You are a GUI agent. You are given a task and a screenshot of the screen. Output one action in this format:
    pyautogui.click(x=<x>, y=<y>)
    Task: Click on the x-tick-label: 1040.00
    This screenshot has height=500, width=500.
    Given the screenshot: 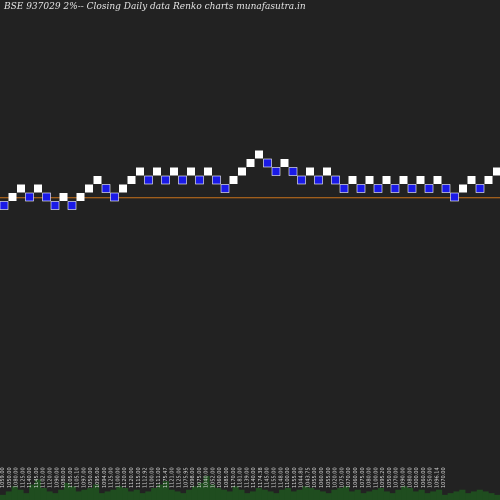 What is the action you would take?
    pyautogui.click(x=207, y=477)
    